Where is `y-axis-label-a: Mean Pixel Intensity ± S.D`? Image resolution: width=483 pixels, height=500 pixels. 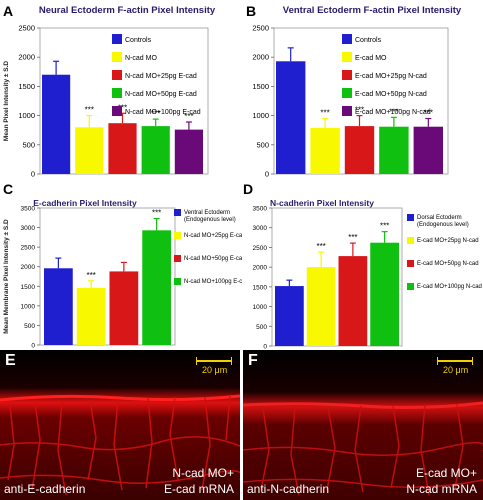
y-axis-label-a: Mean Pixel Intensity ± S.D is located at coordinates (6, 101).